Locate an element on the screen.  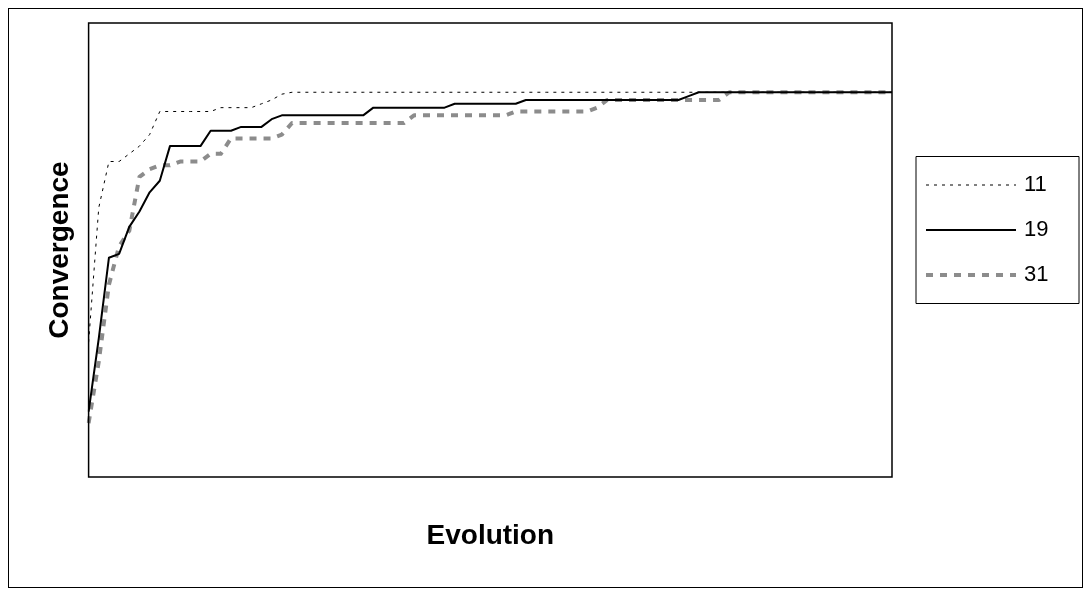
legend-label: 11 is located at coordinates (1035, 184).